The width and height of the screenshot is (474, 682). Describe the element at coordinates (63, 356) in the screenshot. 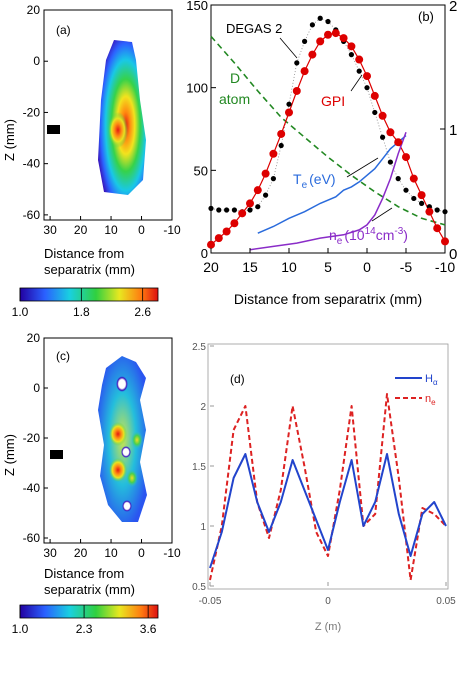

I see `panel-c-label: (c)` at that location.